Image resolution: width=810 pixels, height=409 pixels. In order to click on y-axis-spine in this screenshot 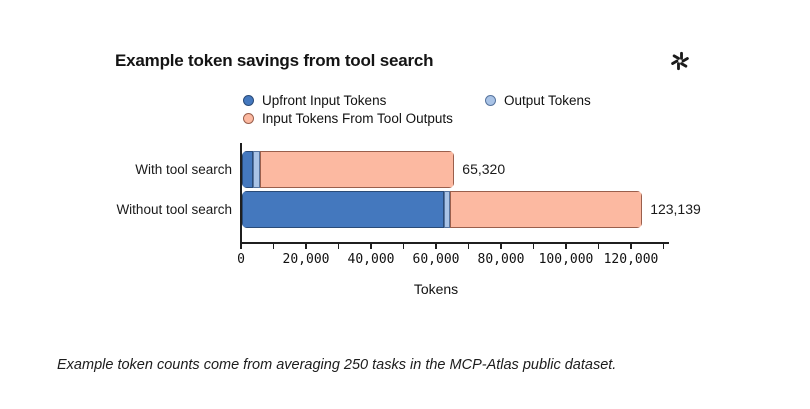, I will do `click(241, 193)`.